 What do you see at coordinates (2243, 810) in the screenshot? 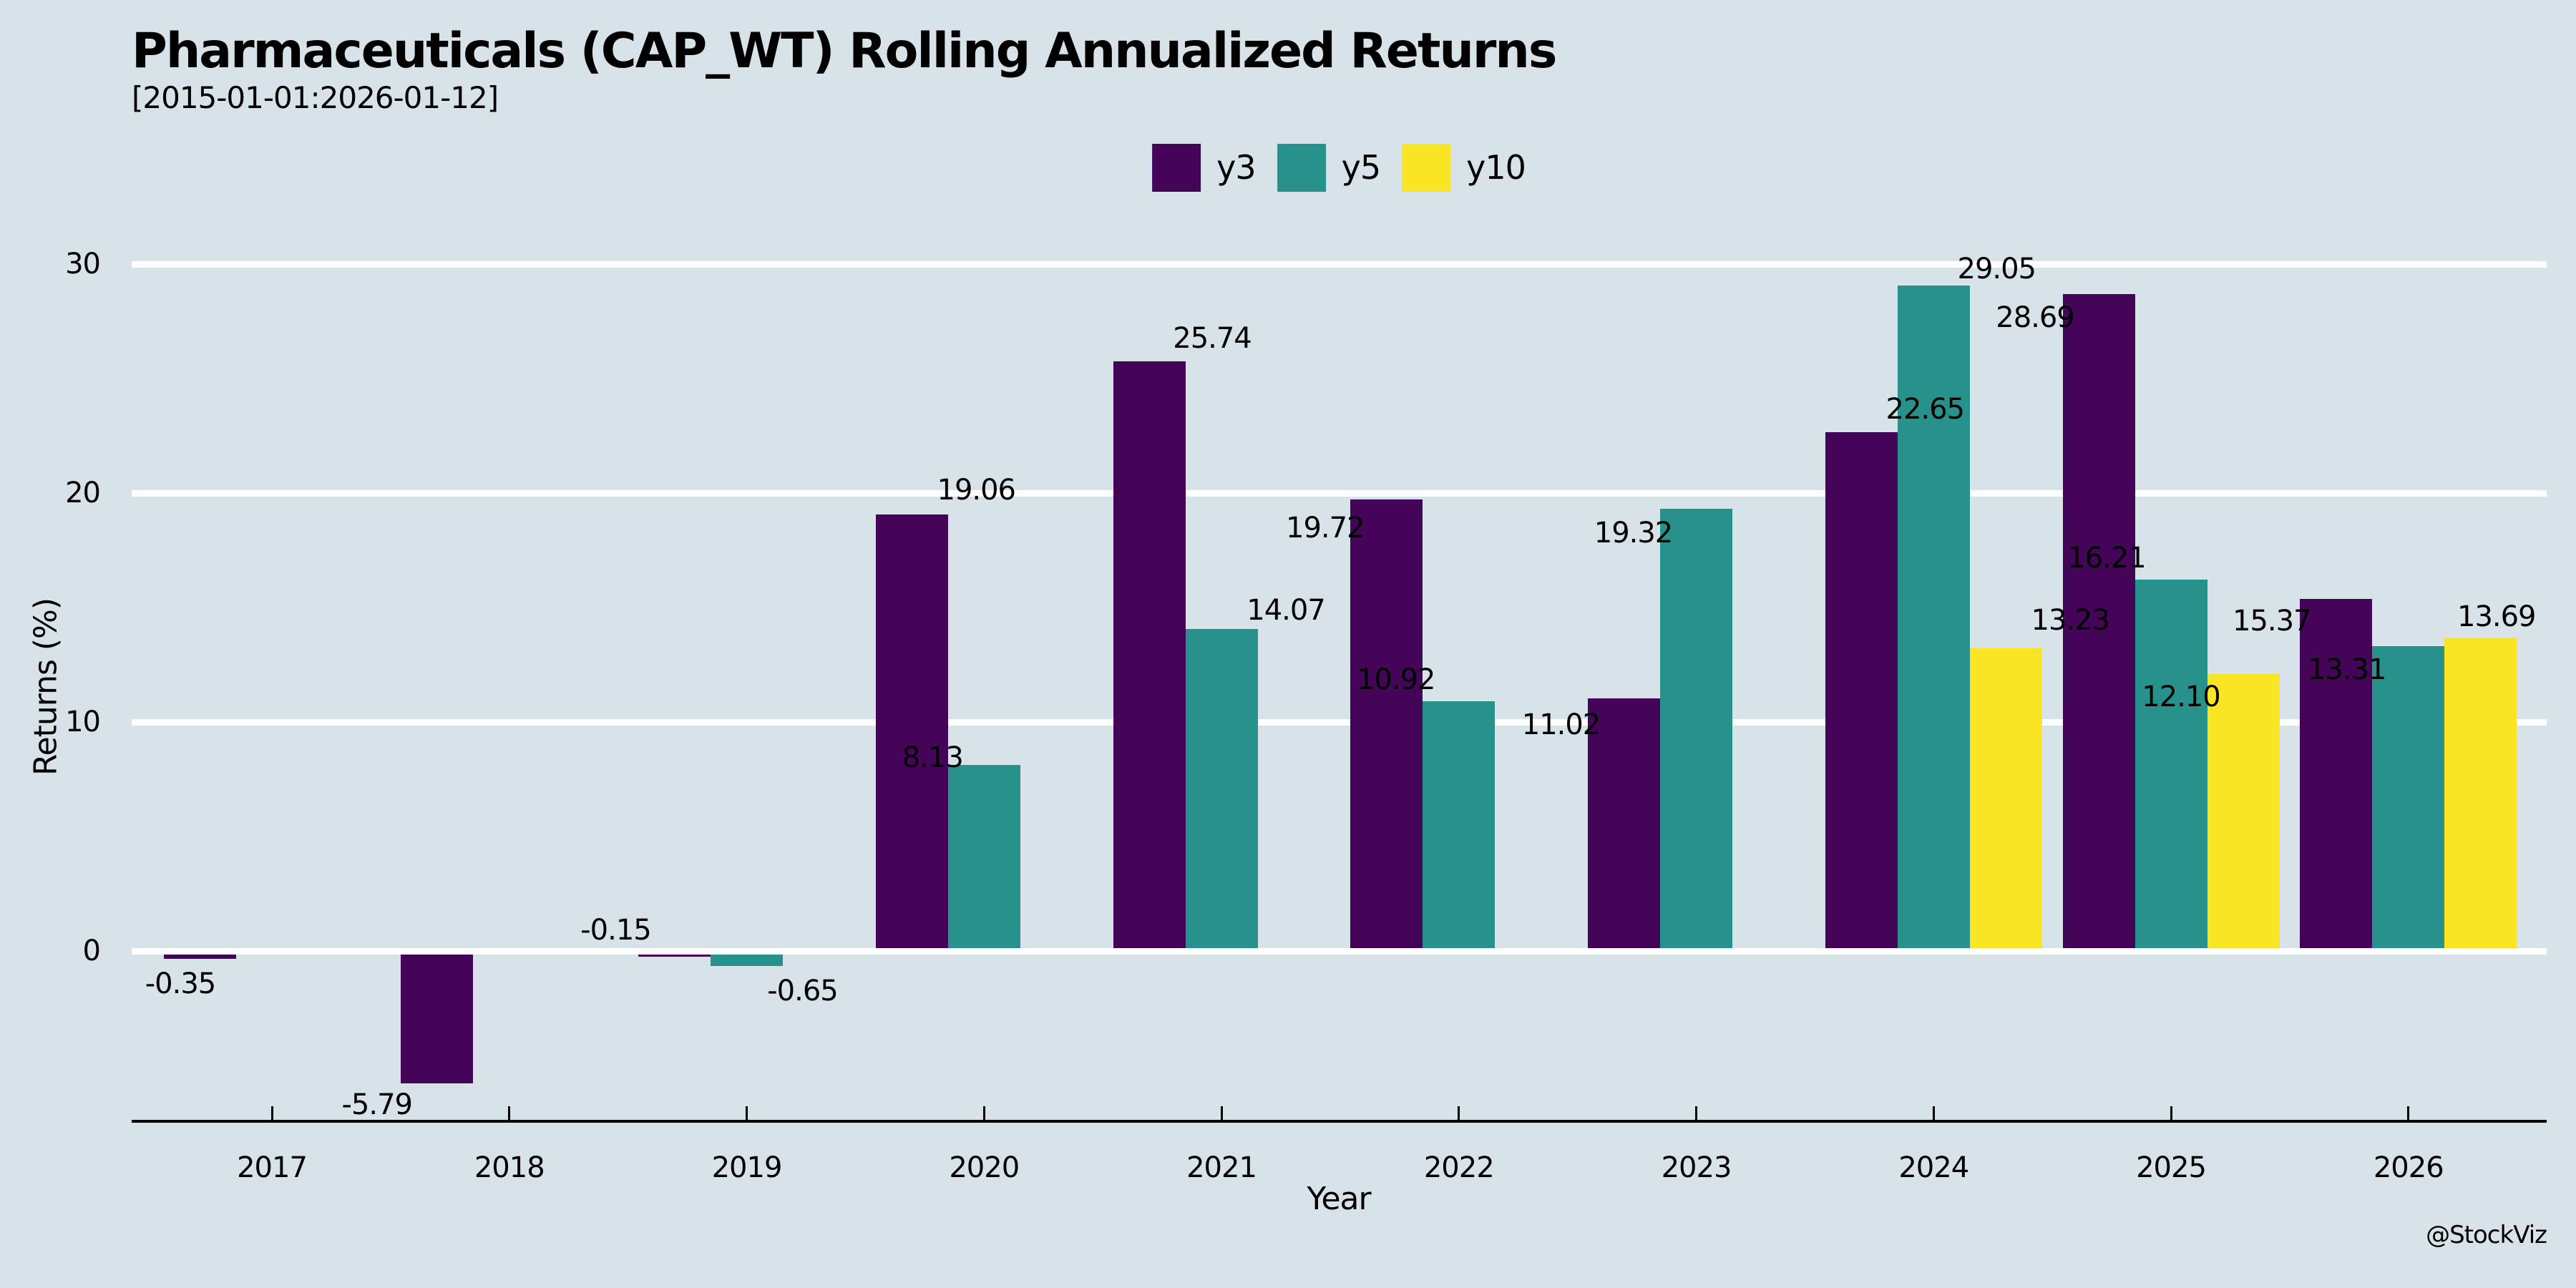
I see `bar-y10-2025` at bounding box center [2243, 810].